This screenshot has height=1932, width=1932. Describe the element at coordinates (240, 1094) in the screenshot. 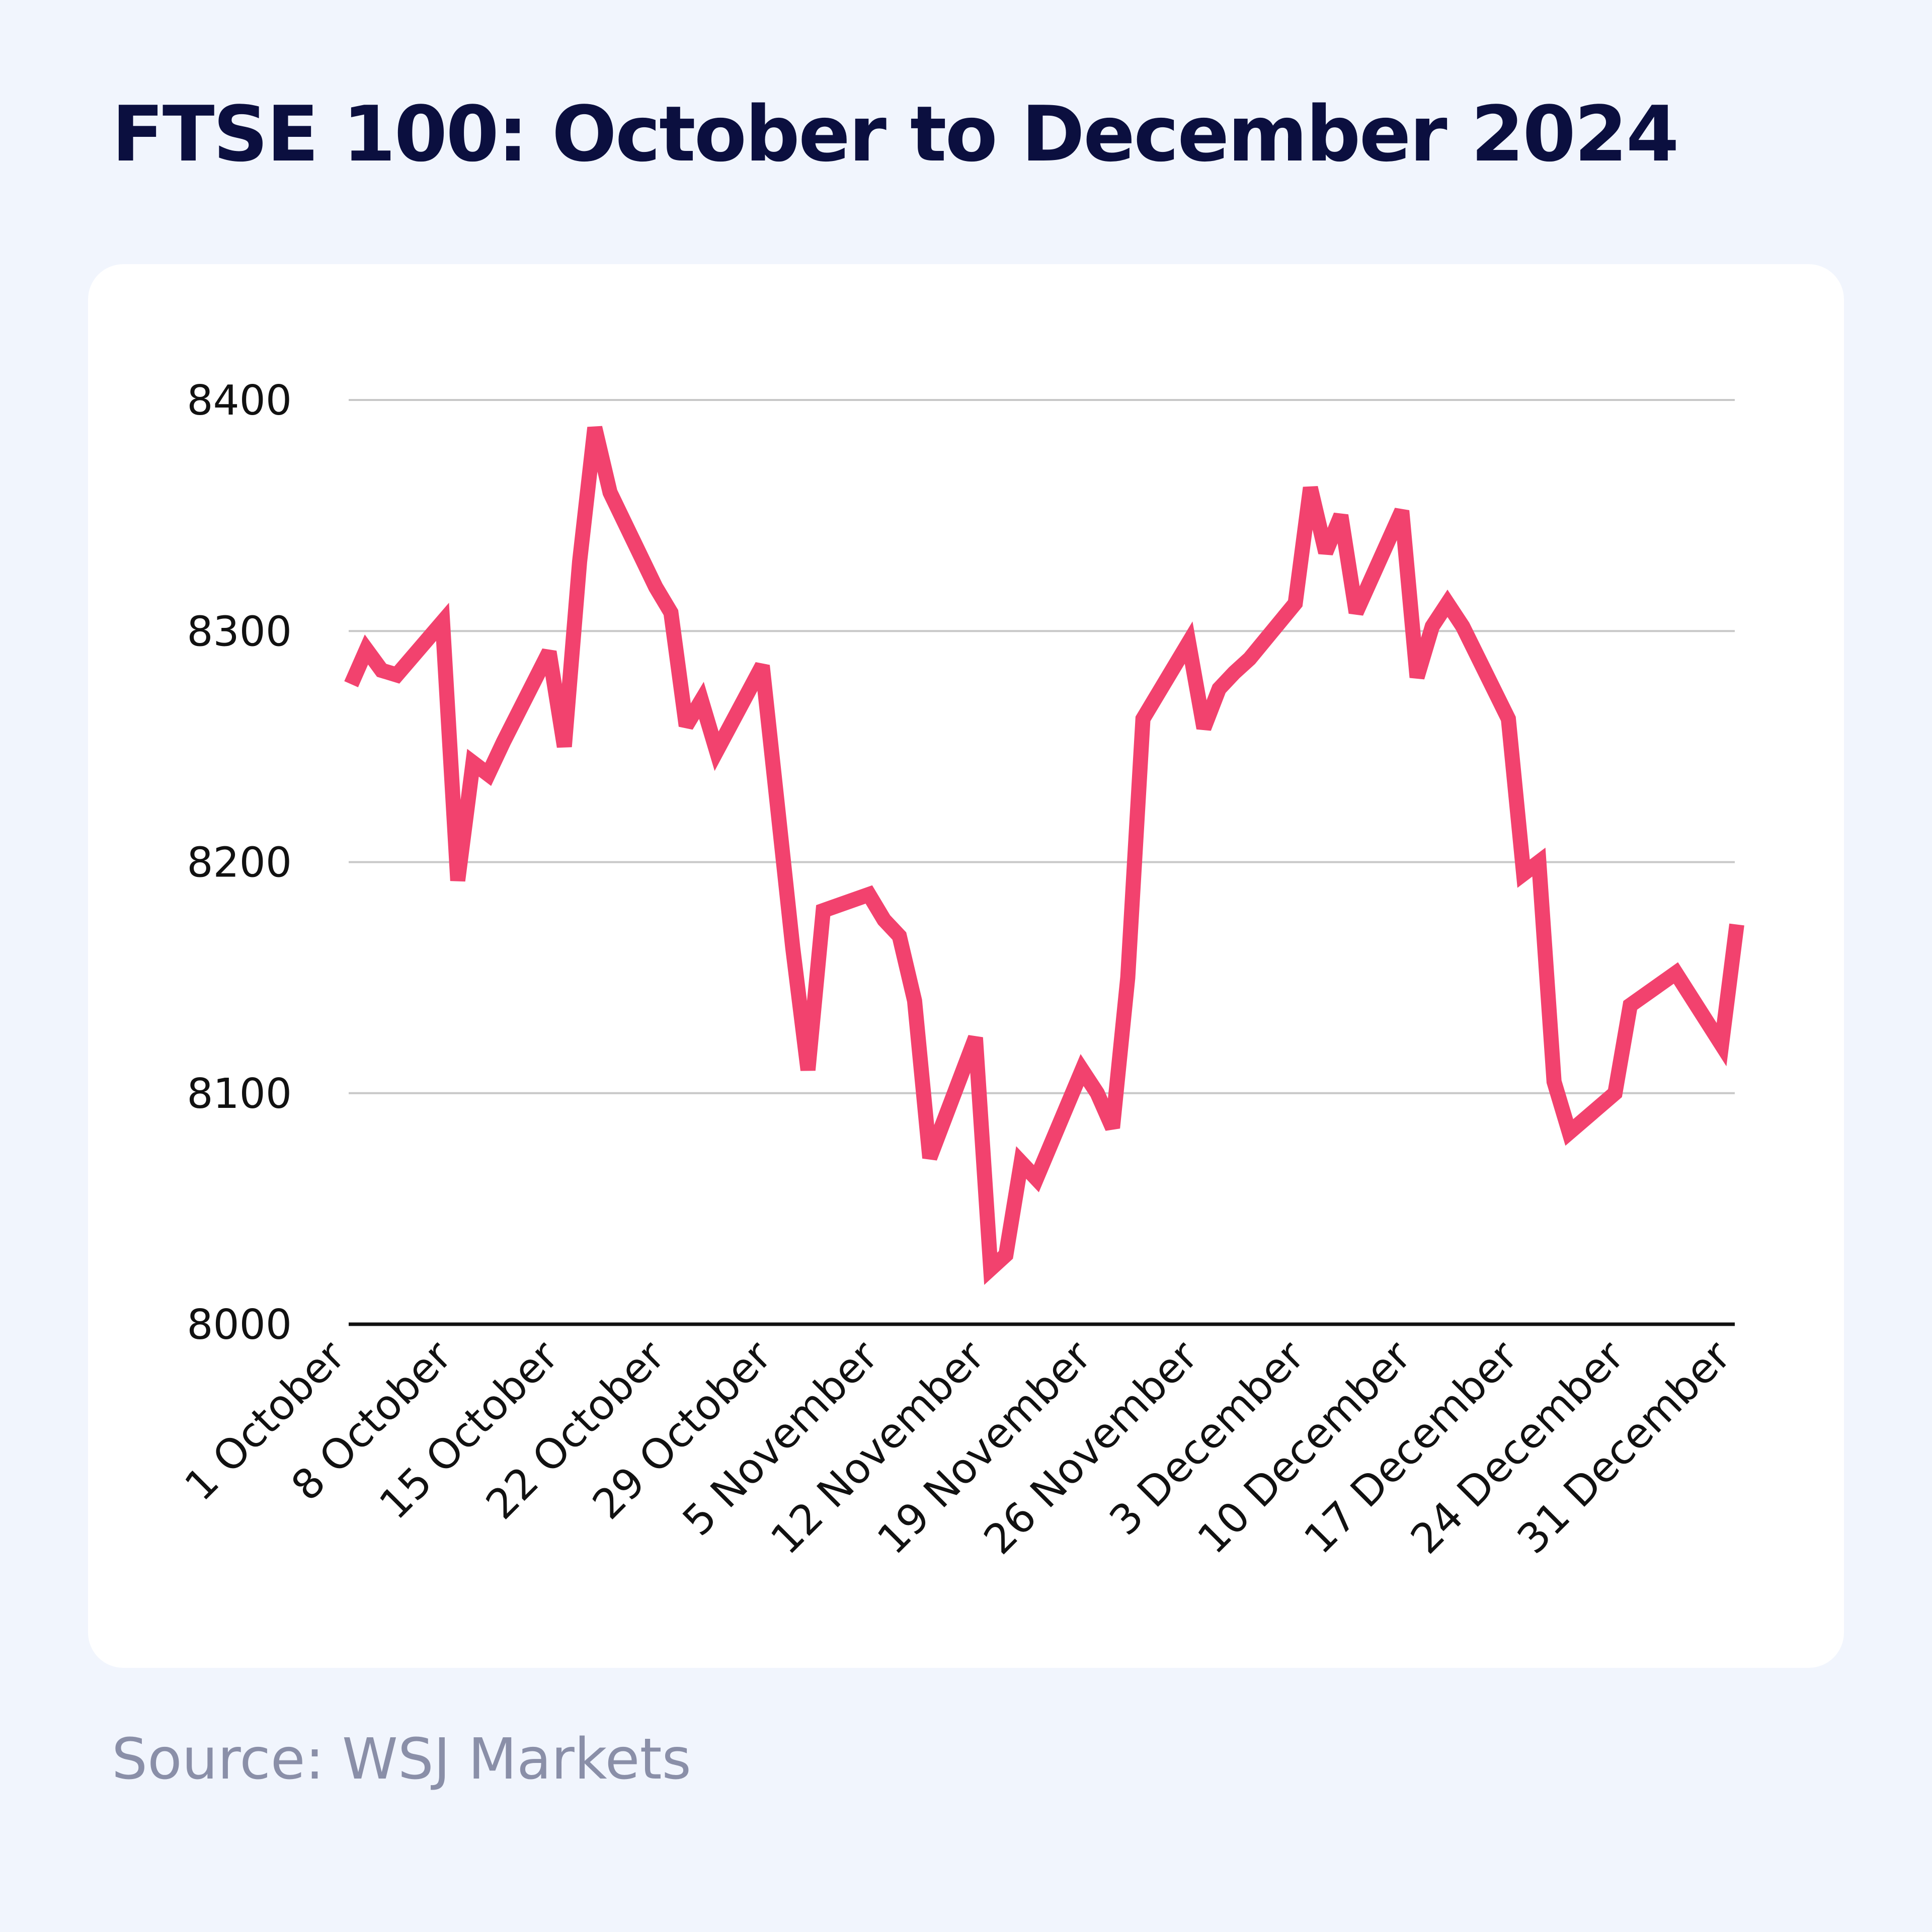

I see `y-tick-label: 8100` at that location.